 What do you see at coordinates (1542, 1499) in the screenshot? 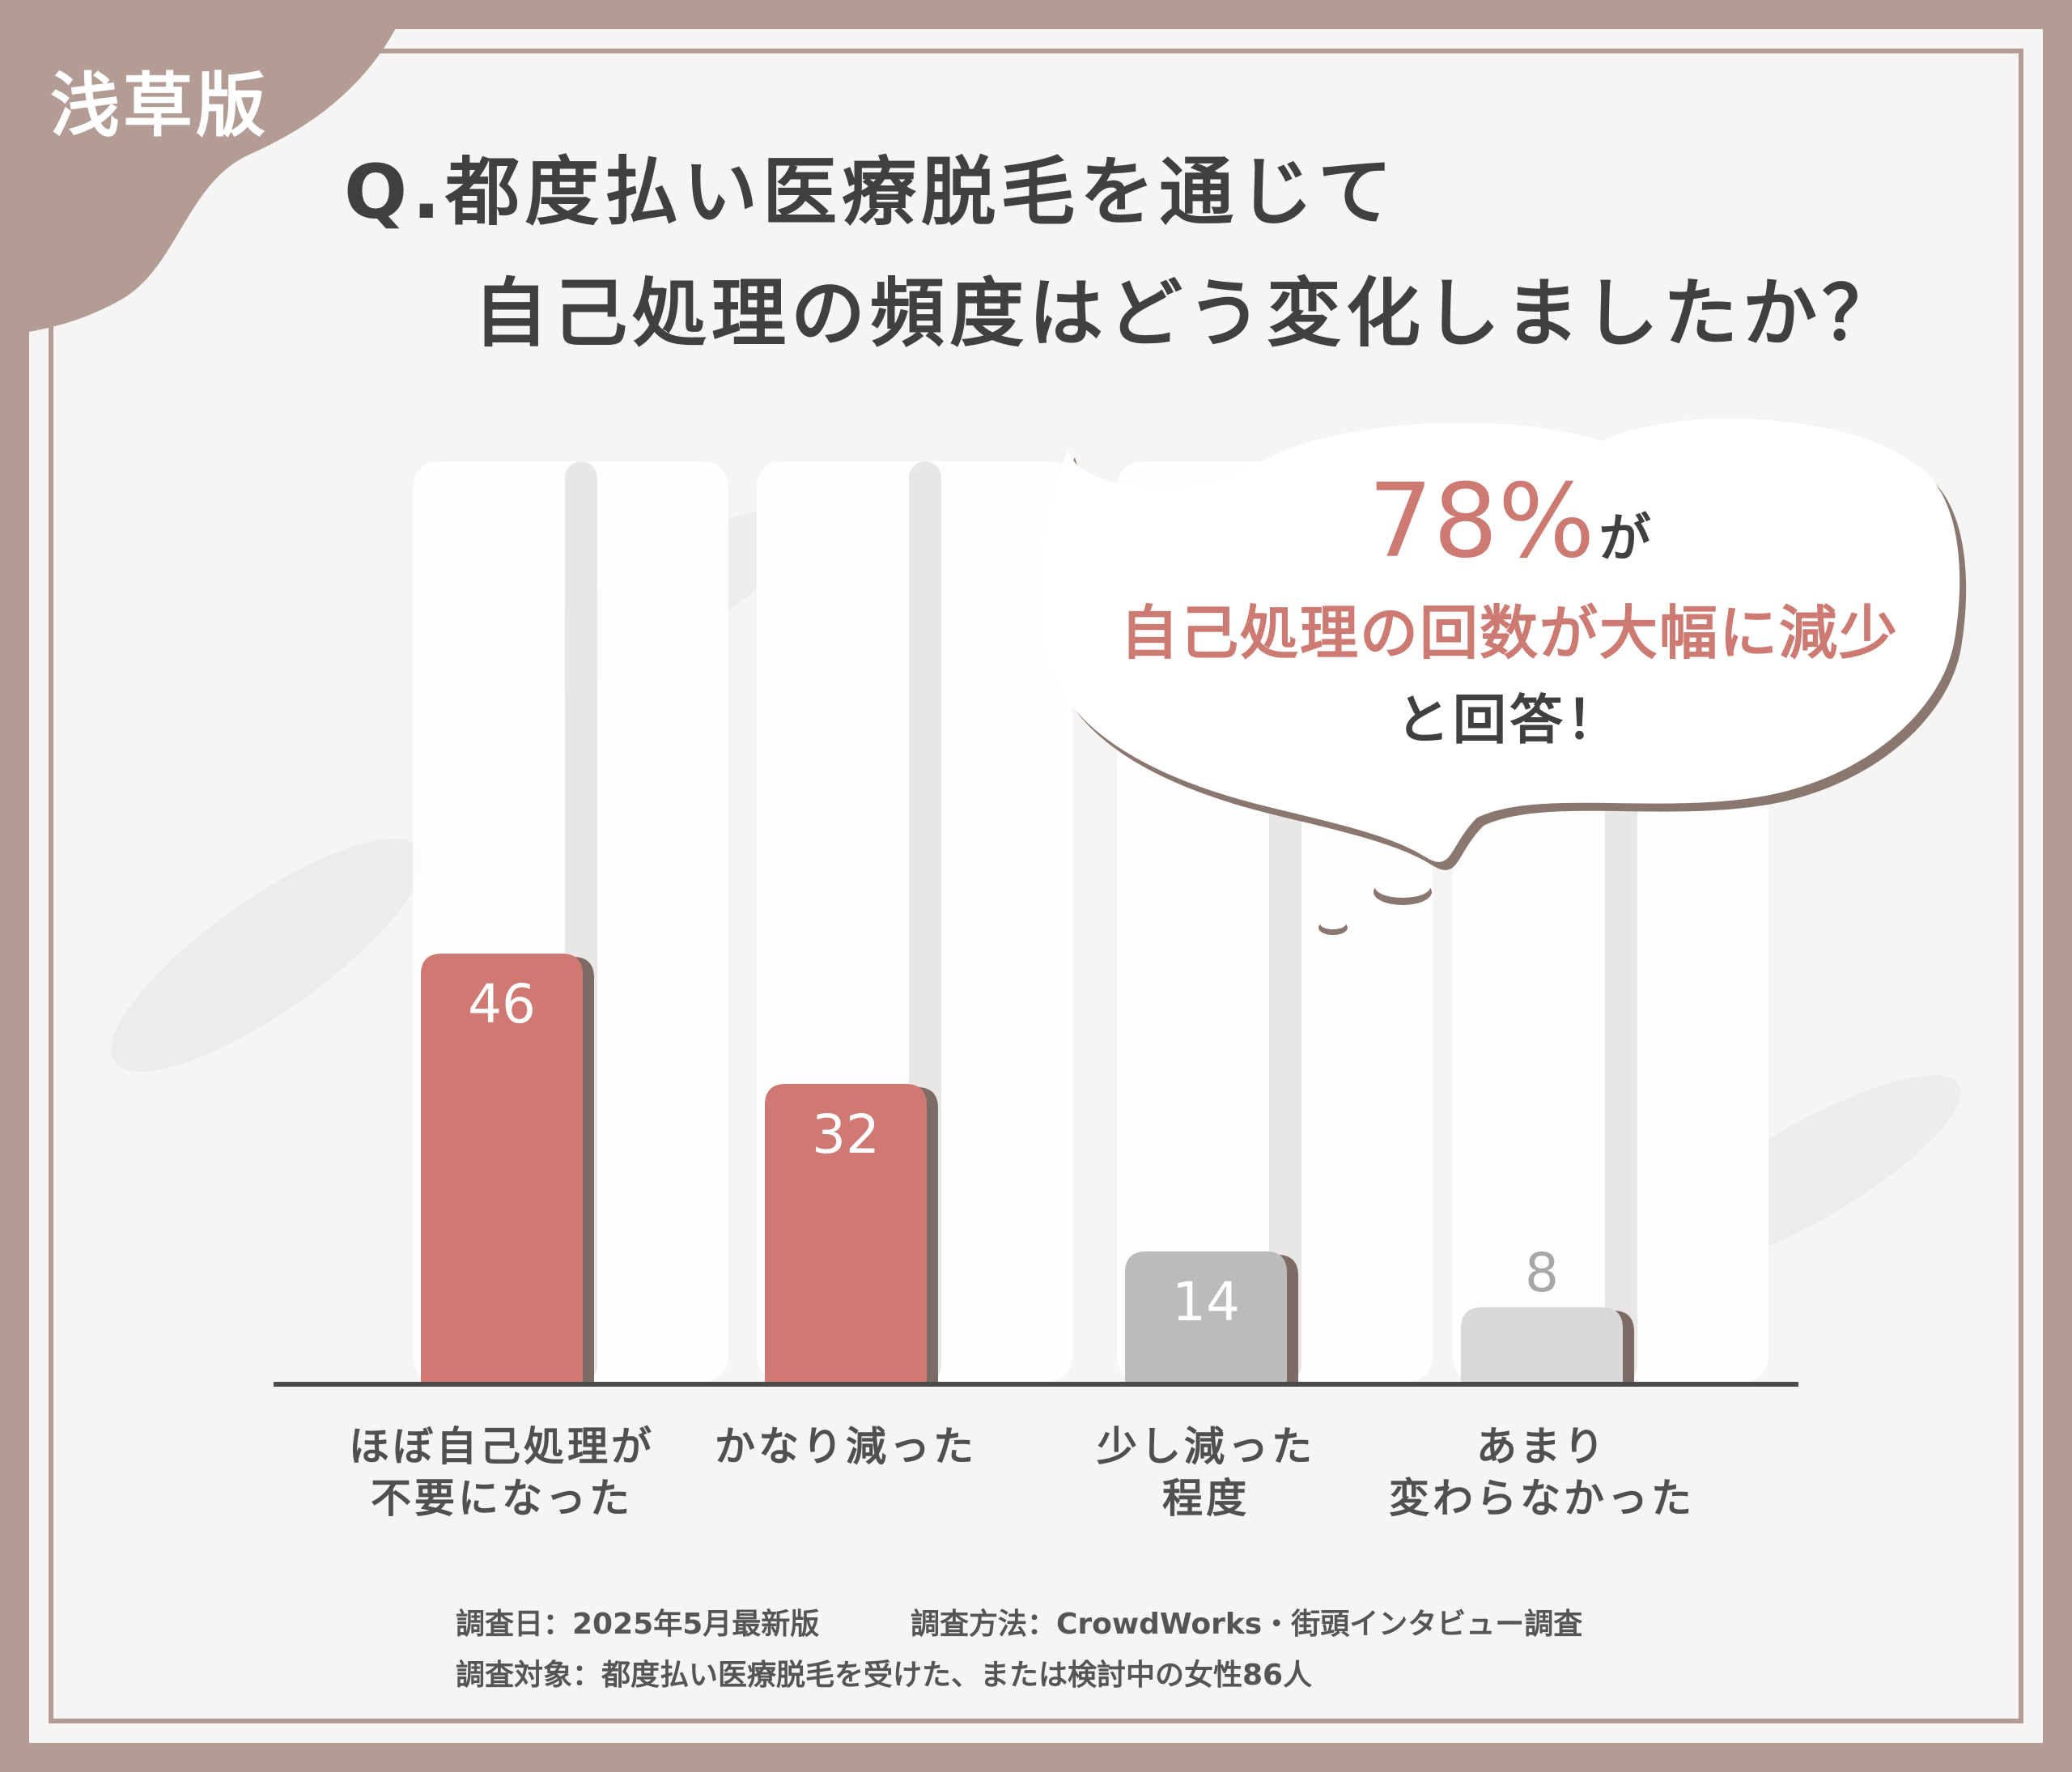
I see `category-label-line: 変わらなかった` at bounding box center [1542, 1499].